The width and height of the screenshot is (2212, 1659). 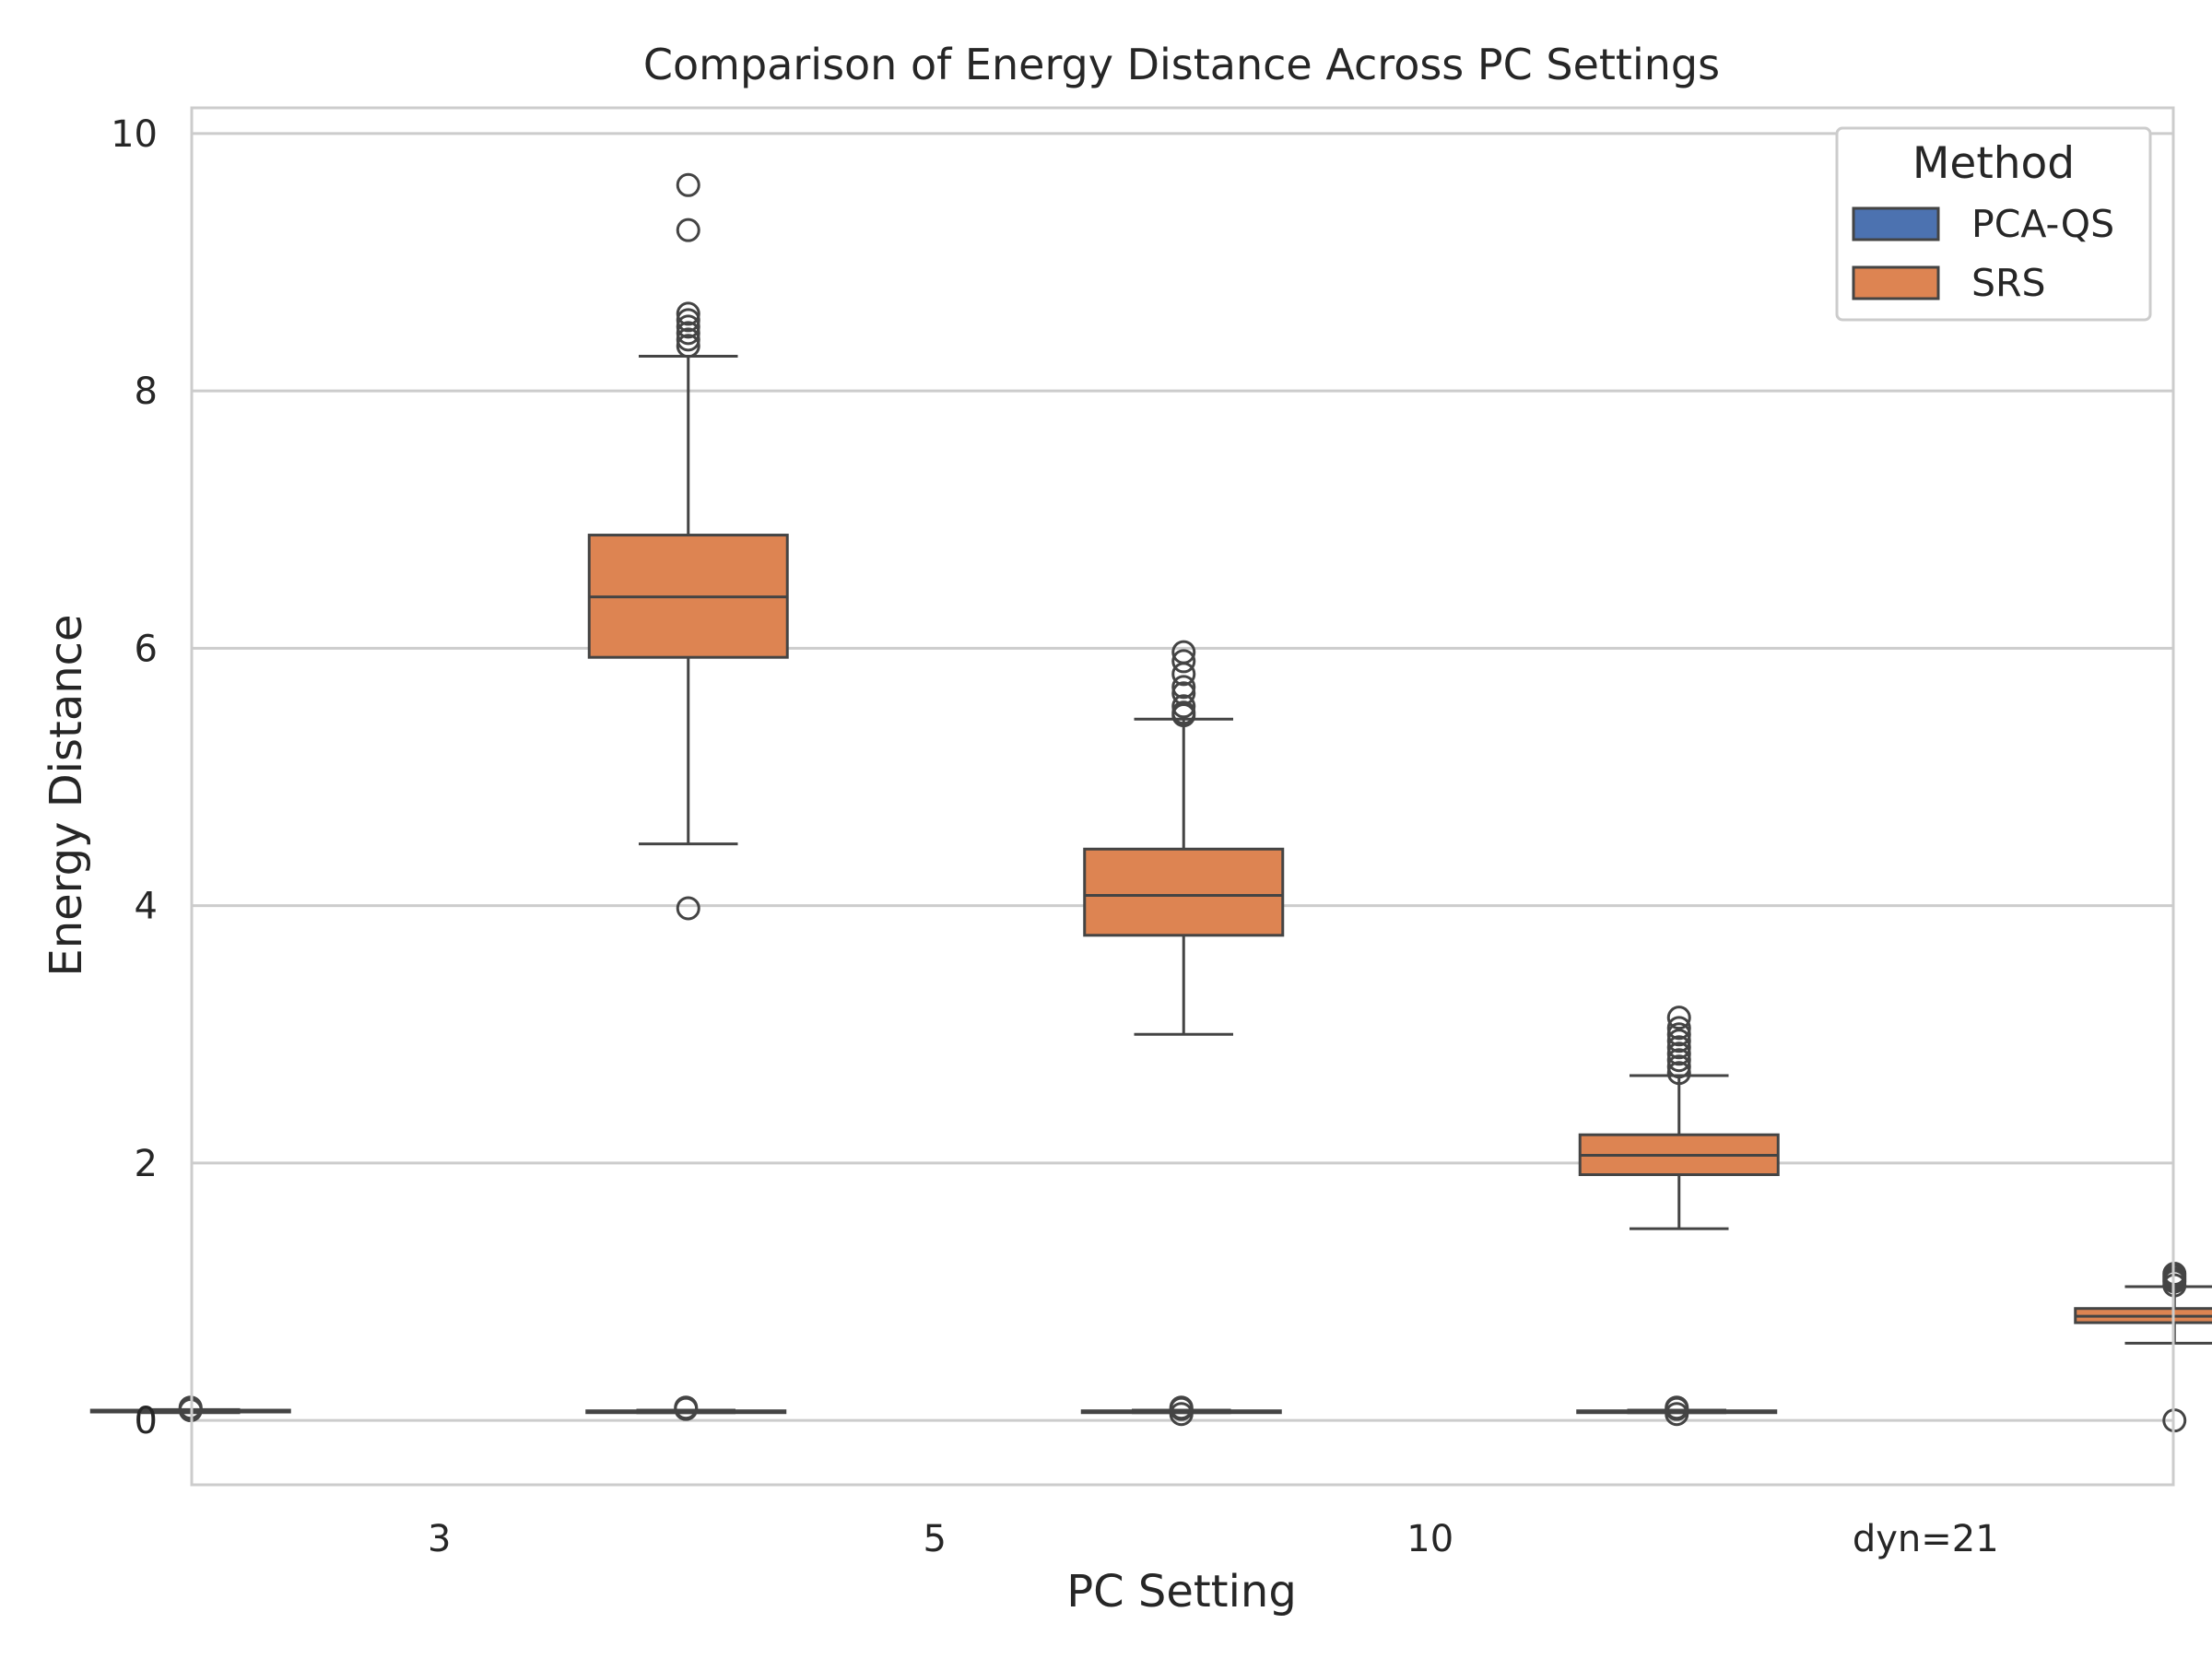 What do you see at coordinates (146, 392) in the screenshot?
I see `y-tick-label: 8` at bounding box center [146, 392].